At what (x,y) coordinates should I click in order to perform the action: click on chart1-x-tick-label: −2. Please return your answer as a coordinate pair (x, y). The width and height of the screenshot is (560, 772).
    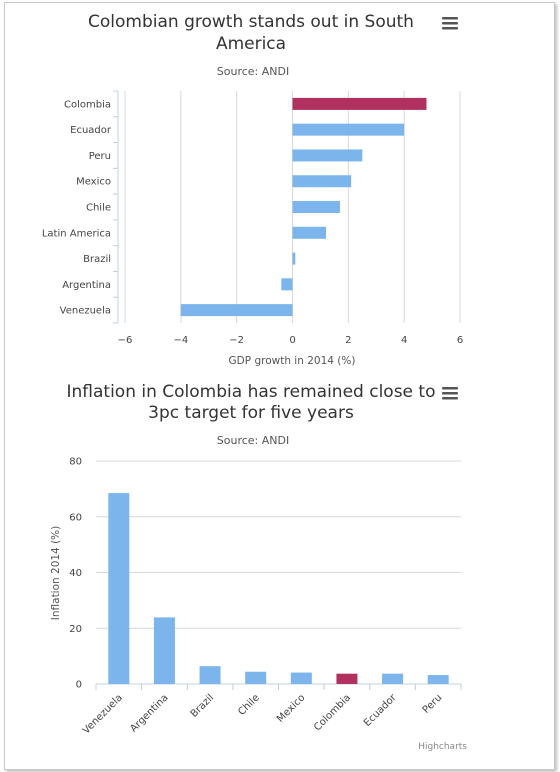
    Looking at the image, I should click on (236, 340).